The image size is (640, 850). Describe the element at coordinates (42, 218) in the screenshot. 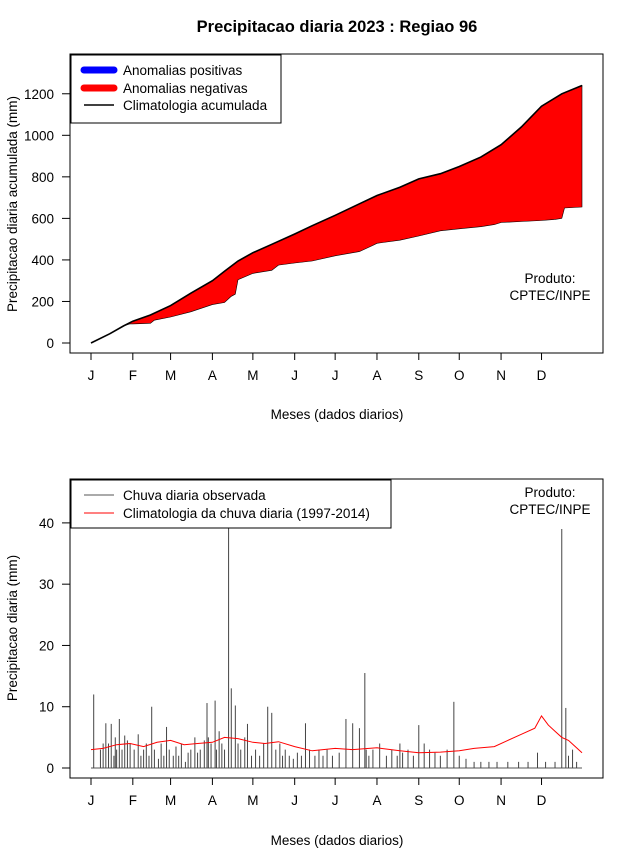

I see `y-tick-label: 600` at that location.